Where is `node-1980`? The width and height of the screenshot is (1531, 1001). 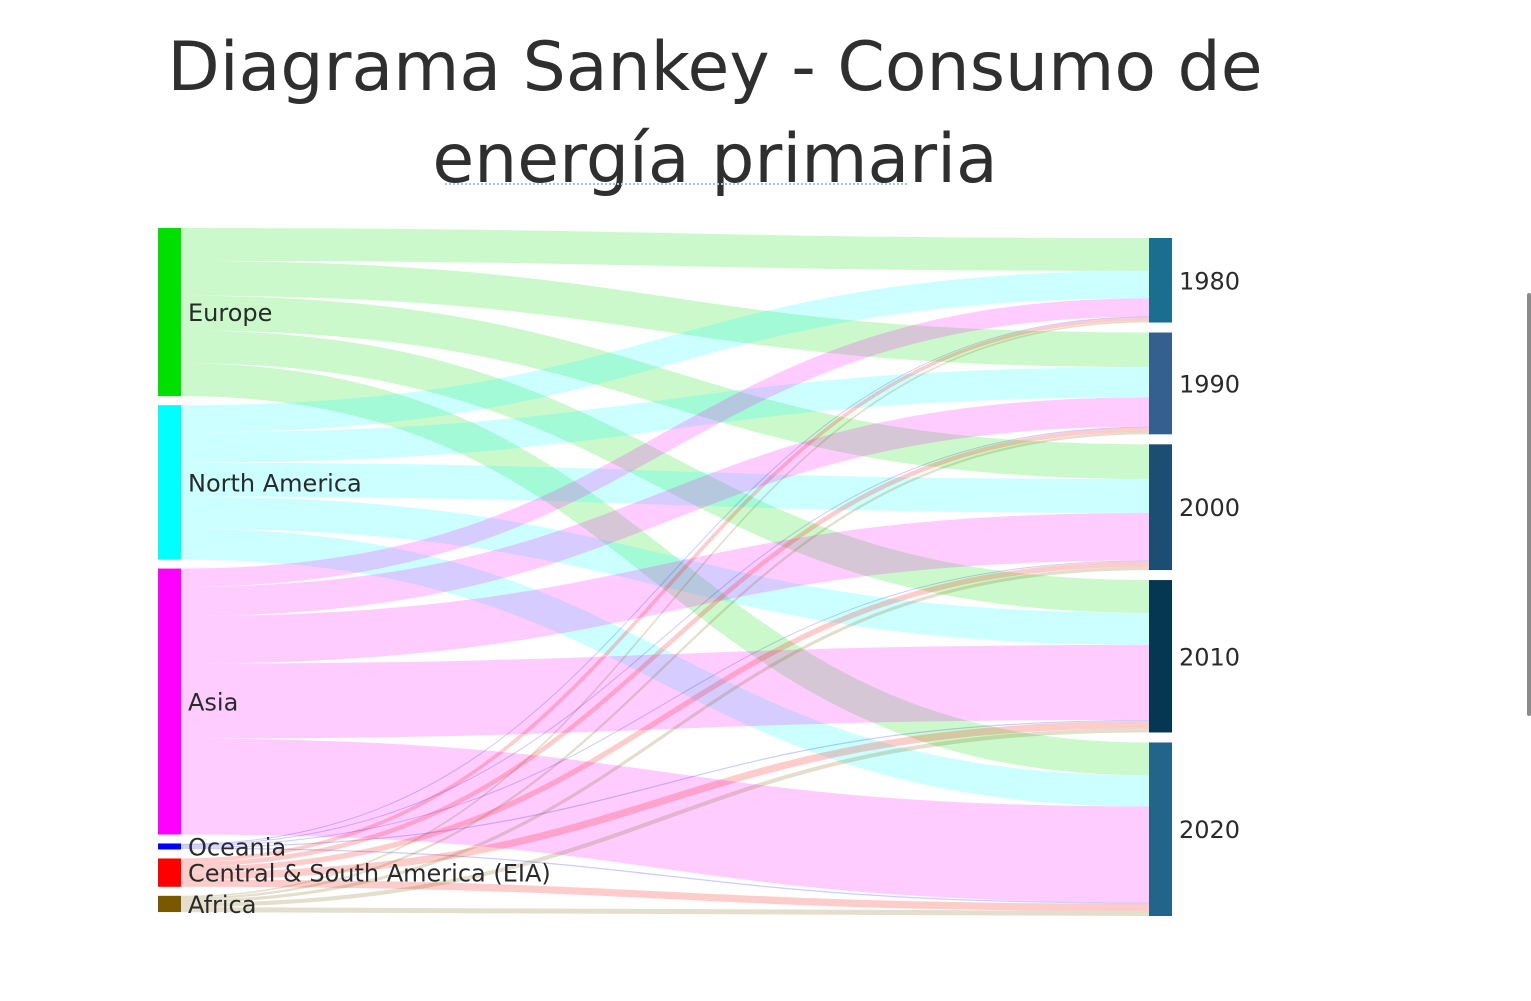 node-1980 is located at coordinates (1160, 280).